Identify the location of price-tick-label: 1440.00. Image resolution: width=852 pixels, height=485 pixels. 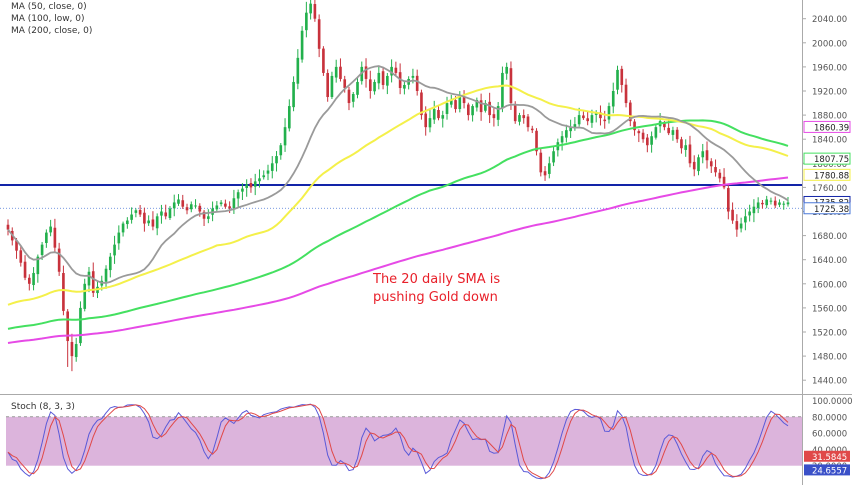
(829, 382).